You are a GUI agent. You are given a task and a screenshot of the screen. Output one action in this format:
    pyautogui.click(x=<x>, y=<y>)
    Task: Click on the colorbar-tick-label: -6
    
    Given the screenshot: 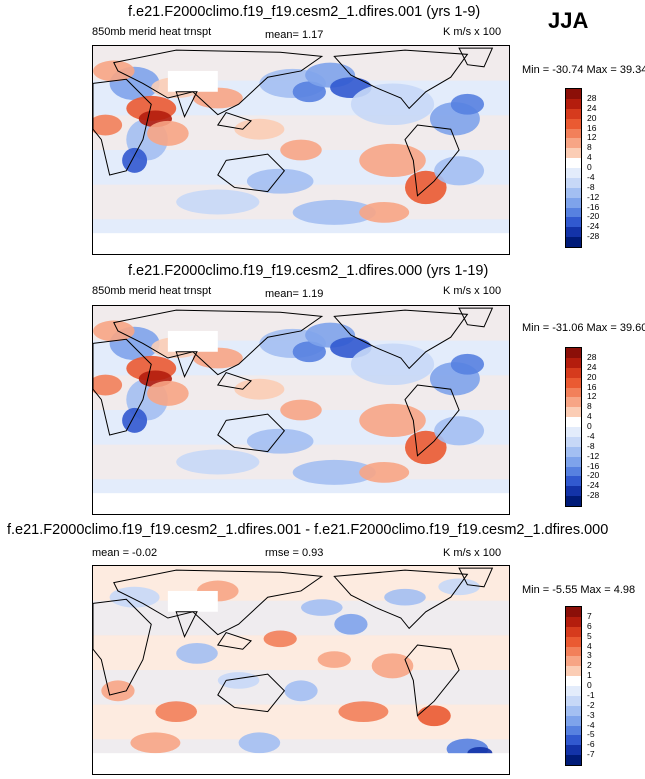 What is the action you would take?
    pyautogui.click(x=591, y=744)
    